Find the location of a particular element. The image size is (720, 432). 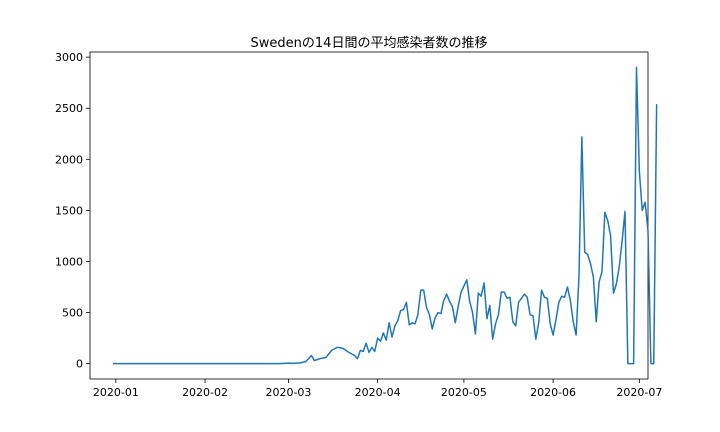

x-tick-label: 2020-07 is located at coordinates (639, 392).